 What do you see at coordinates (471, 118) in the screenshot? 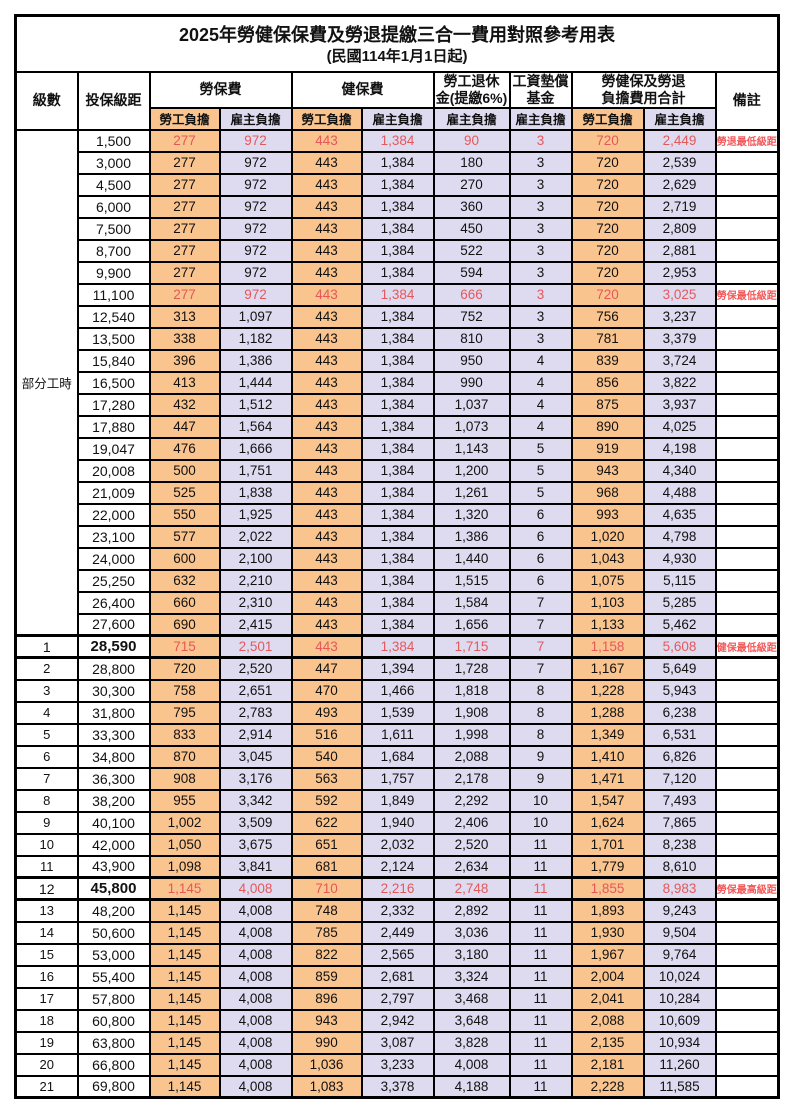
I see `subheader-pension-employer: 雇主負擔` at bounding box center [471, 118].